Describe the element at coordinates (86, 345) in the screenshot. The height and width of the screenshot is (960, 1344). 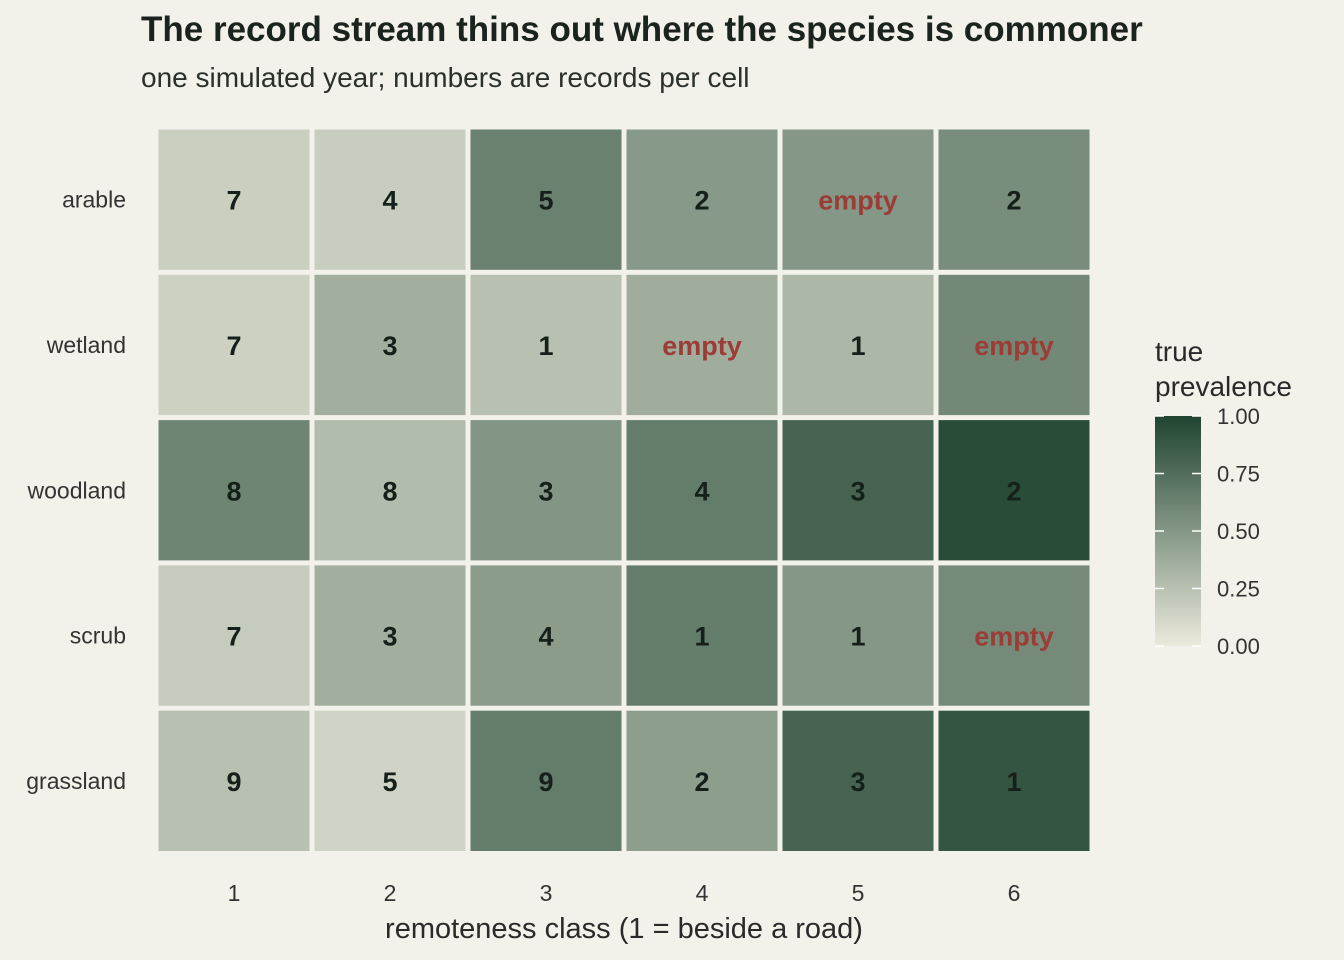
I see `y-tick-label-wetland: wetland` at that location.